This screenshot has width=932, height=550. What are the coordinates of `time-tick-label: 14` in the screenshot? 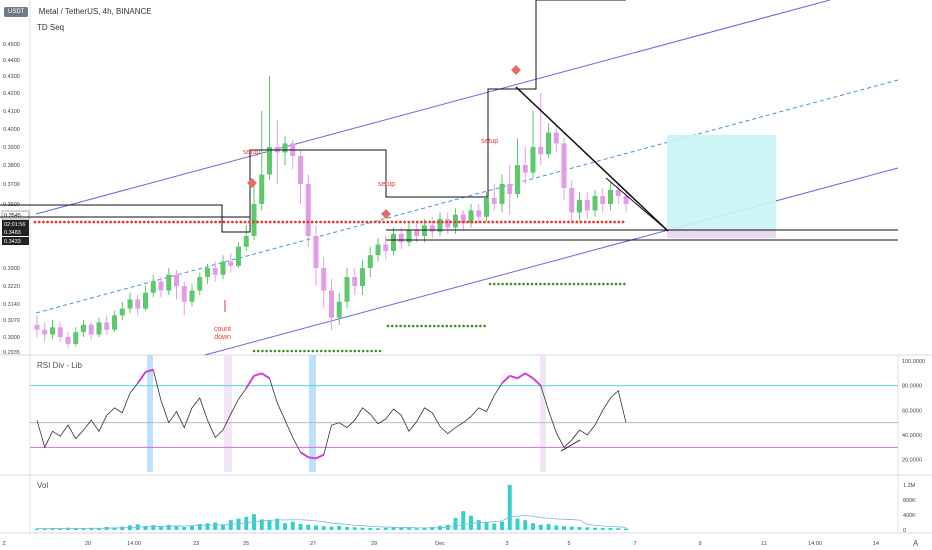 It's located at (876, 544).